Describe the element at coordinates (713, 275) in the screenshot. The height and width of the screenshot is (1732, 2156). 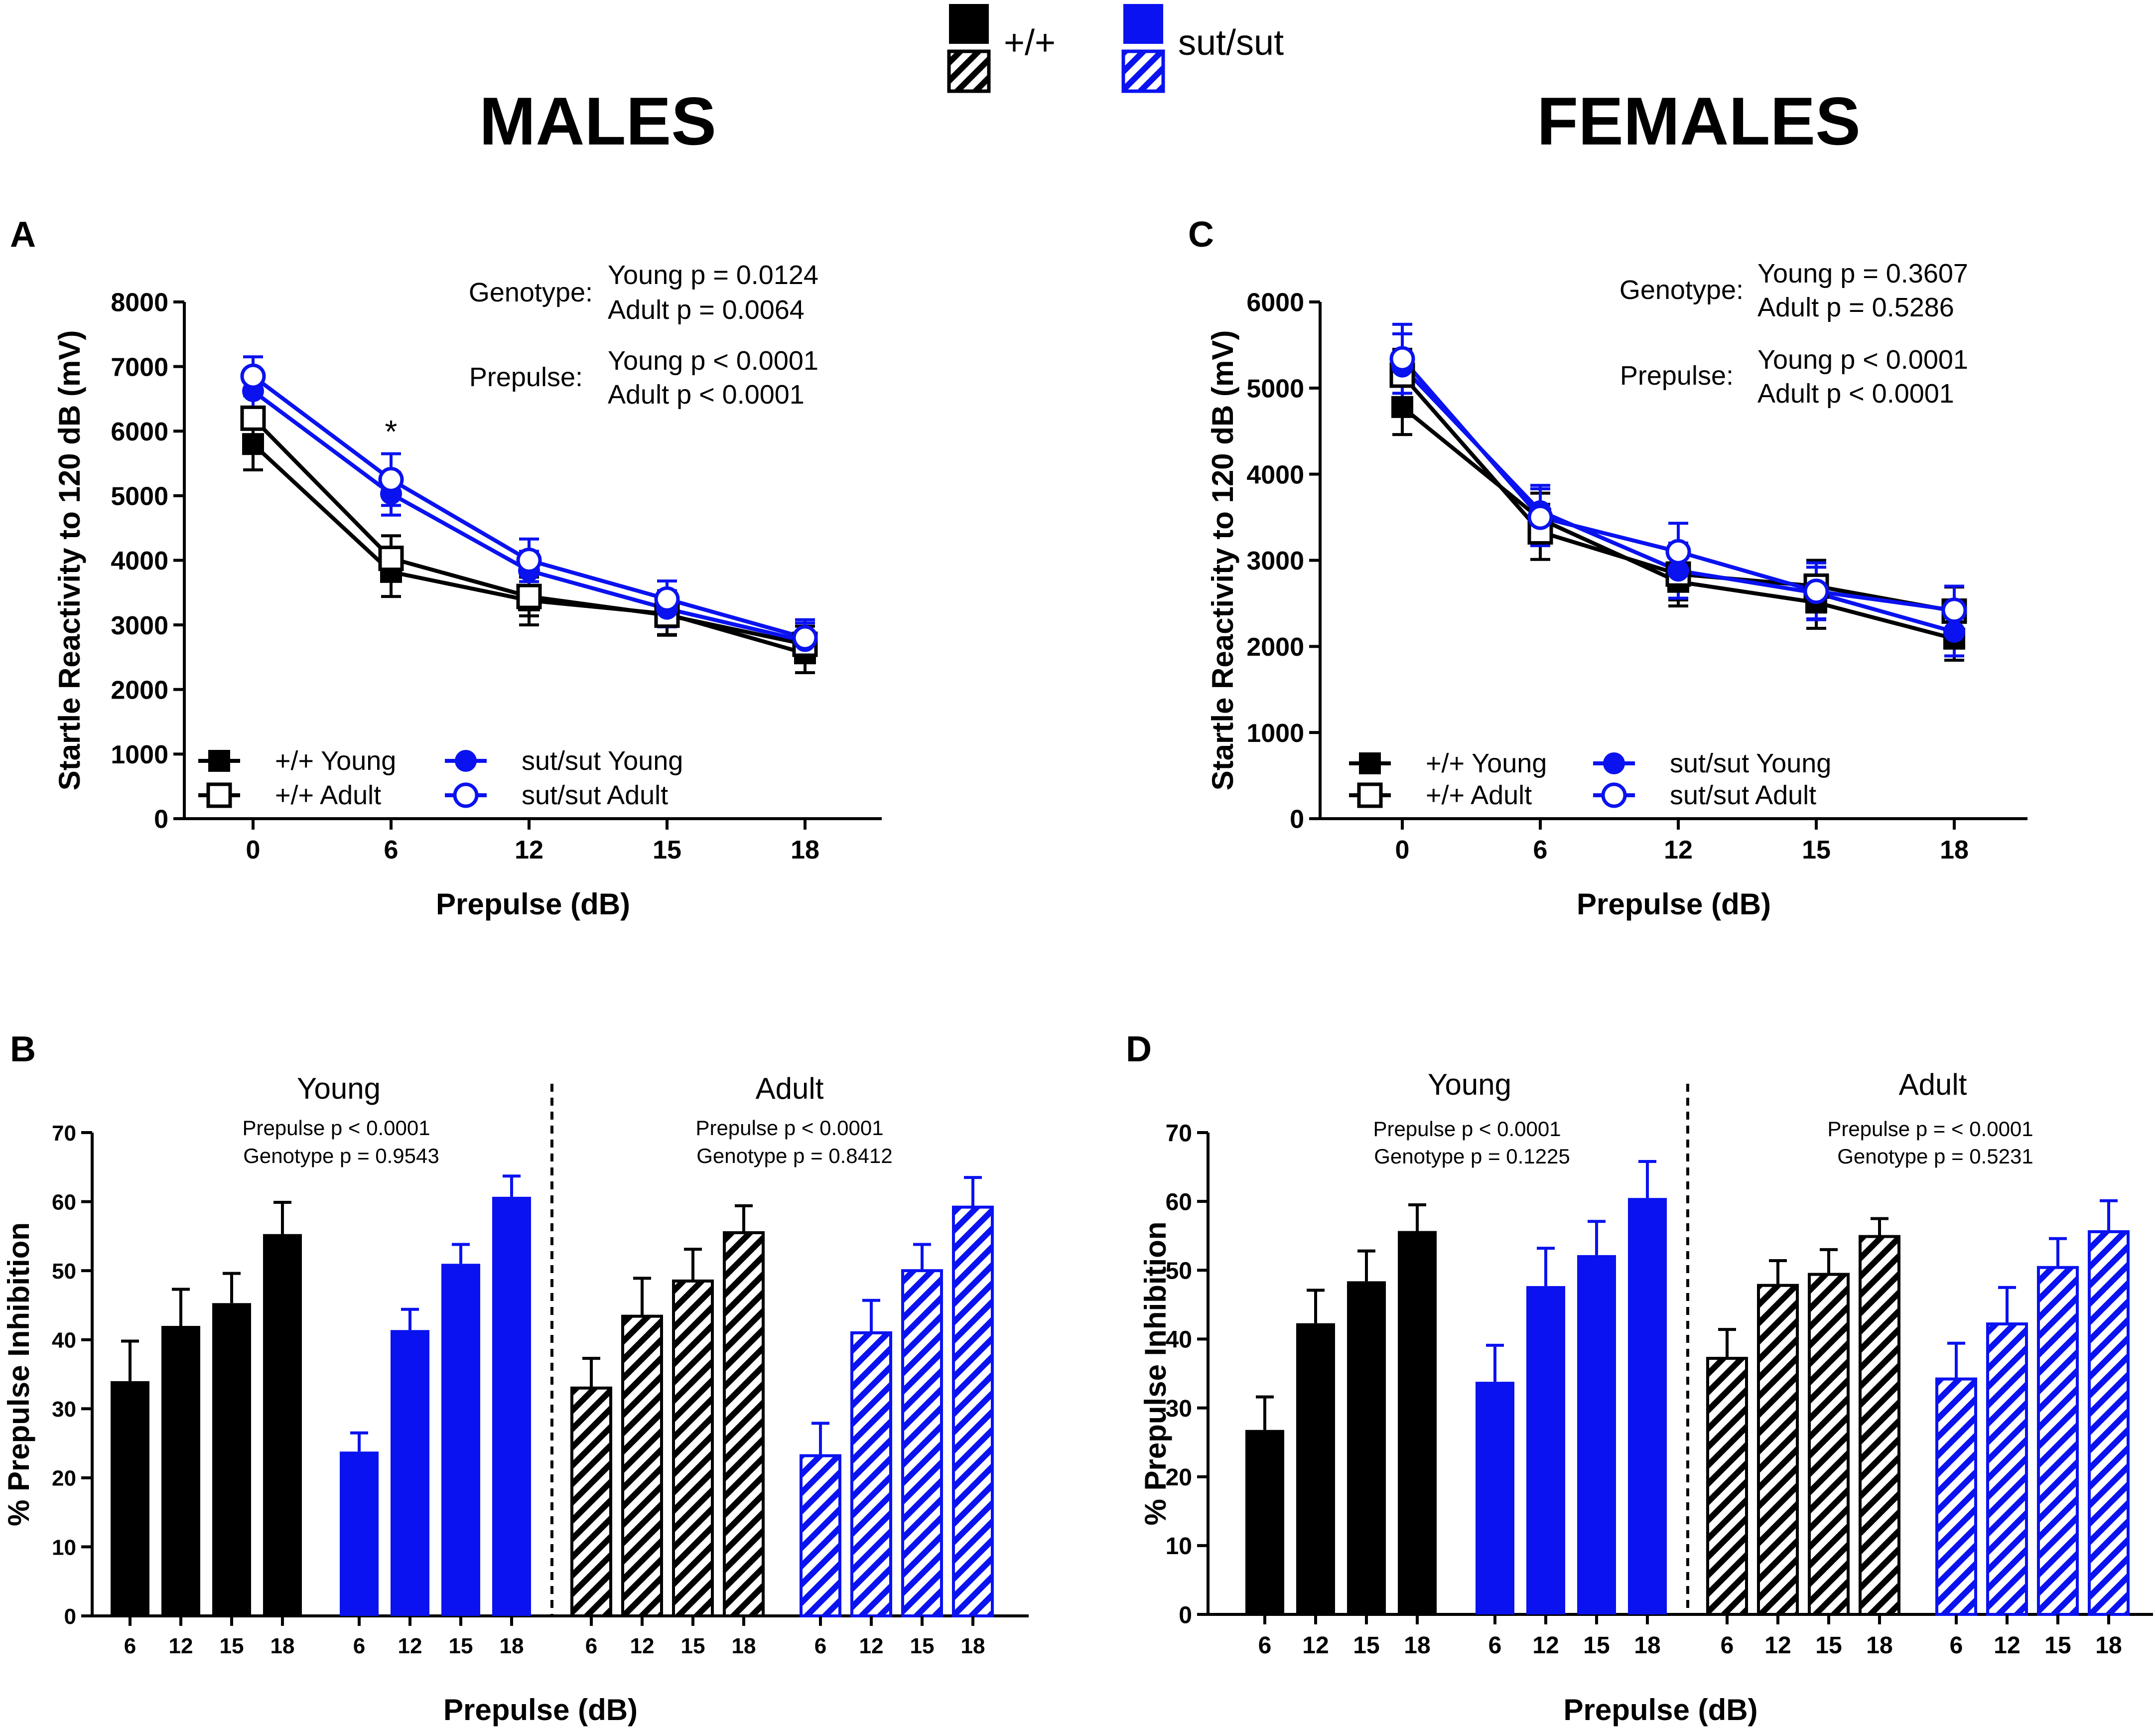
I see `panel-a-genotype-young: Young p = 0.0124` at that location.